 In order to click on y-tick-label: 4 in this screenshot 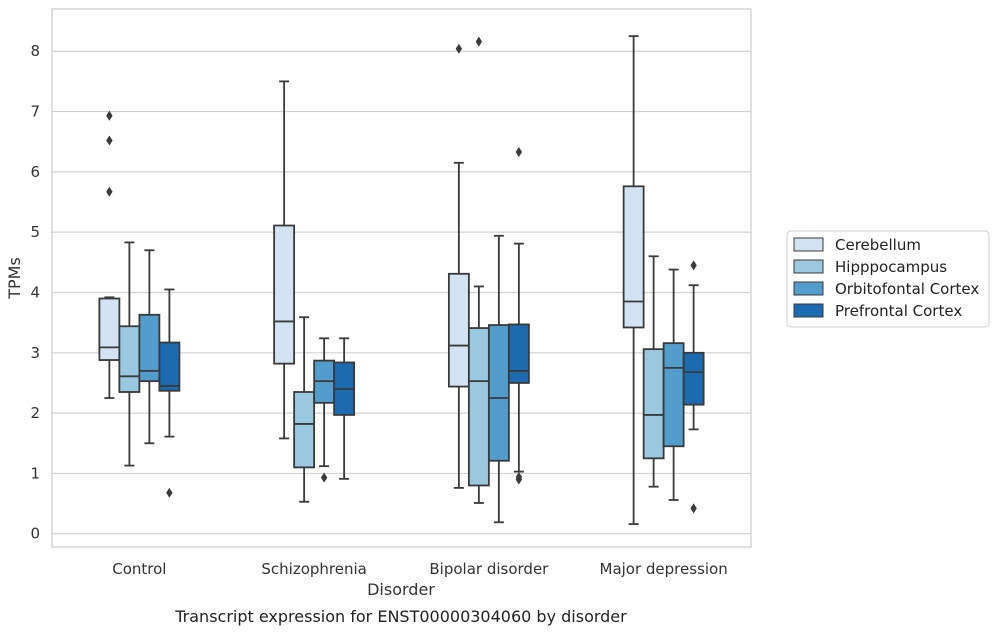, I will do `click(35, 292)`.